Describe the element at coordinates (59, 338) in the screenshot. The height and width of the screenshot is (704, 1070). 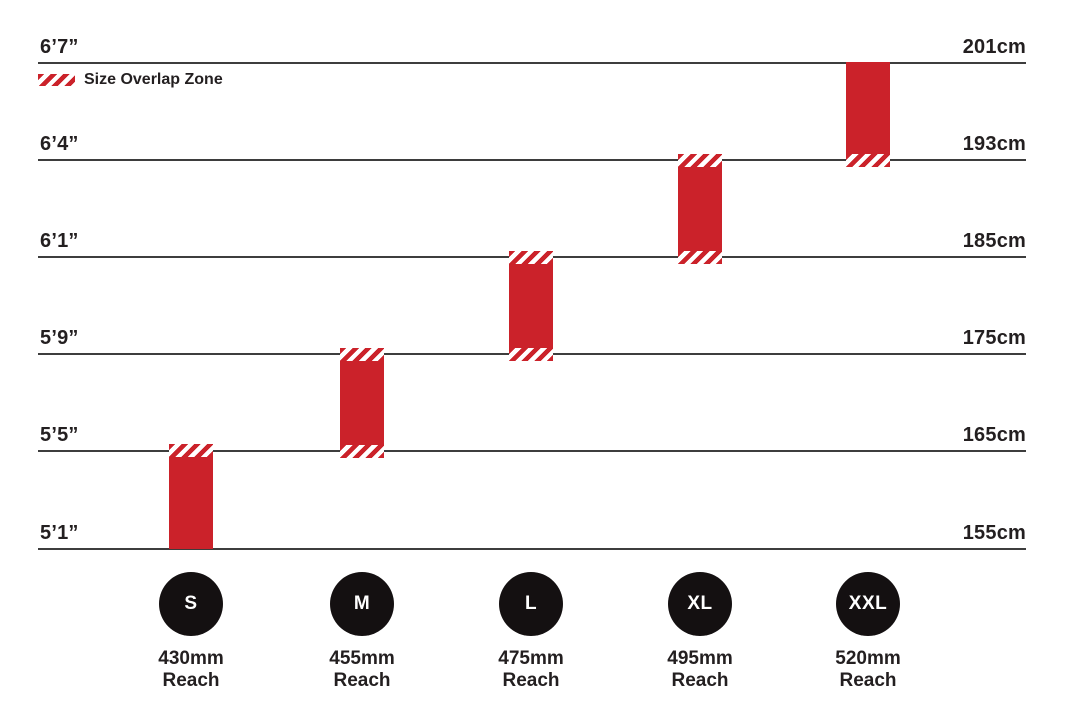
I see `tick-label-imperial: 5’9”` at that location.